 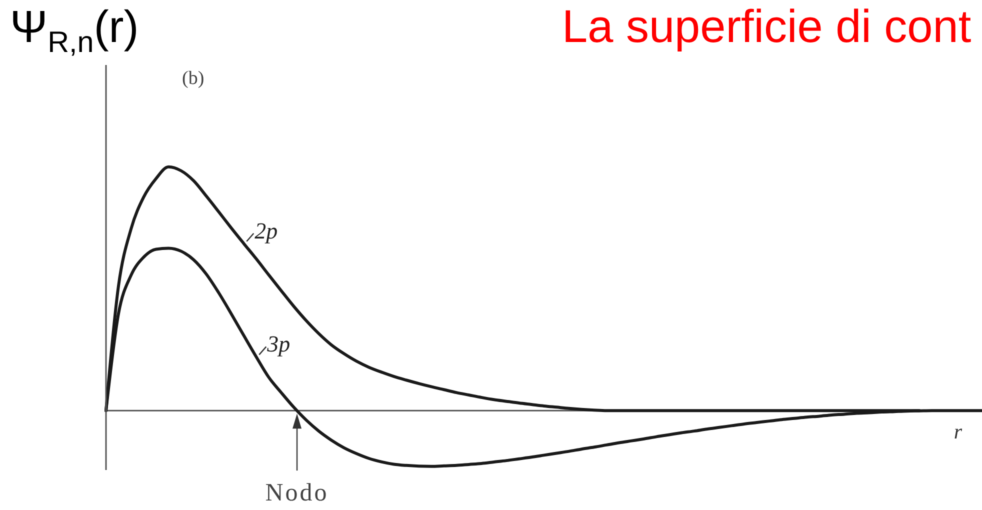 What do you see at coordinates (193, 78) in the screenshot?
I see `text: (b)` at bounding box center [193, 78].